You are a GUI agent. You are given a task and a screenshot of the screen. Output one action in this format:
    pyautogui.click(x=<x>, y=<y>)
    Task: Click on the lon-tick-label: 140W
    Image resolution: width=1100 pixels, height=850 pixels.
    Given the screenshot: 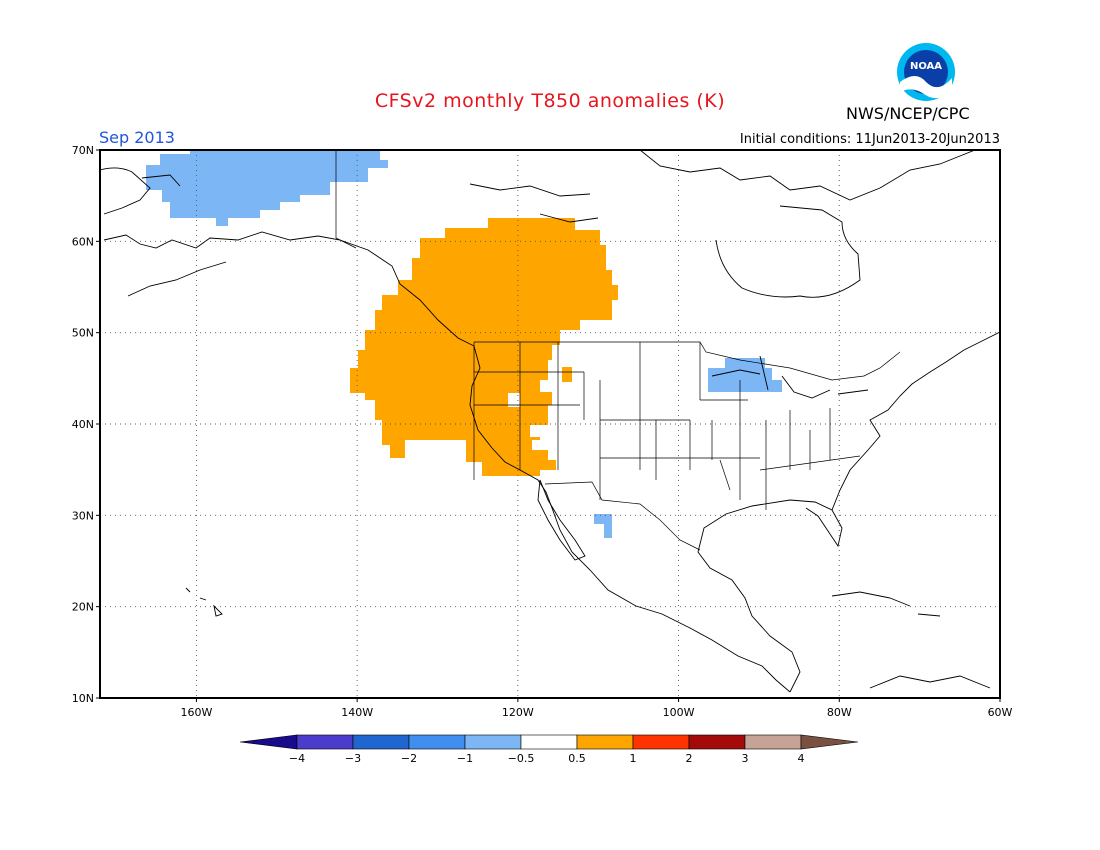 What is the action you would take?
    pyautogui.click(x=357, y=712)
    